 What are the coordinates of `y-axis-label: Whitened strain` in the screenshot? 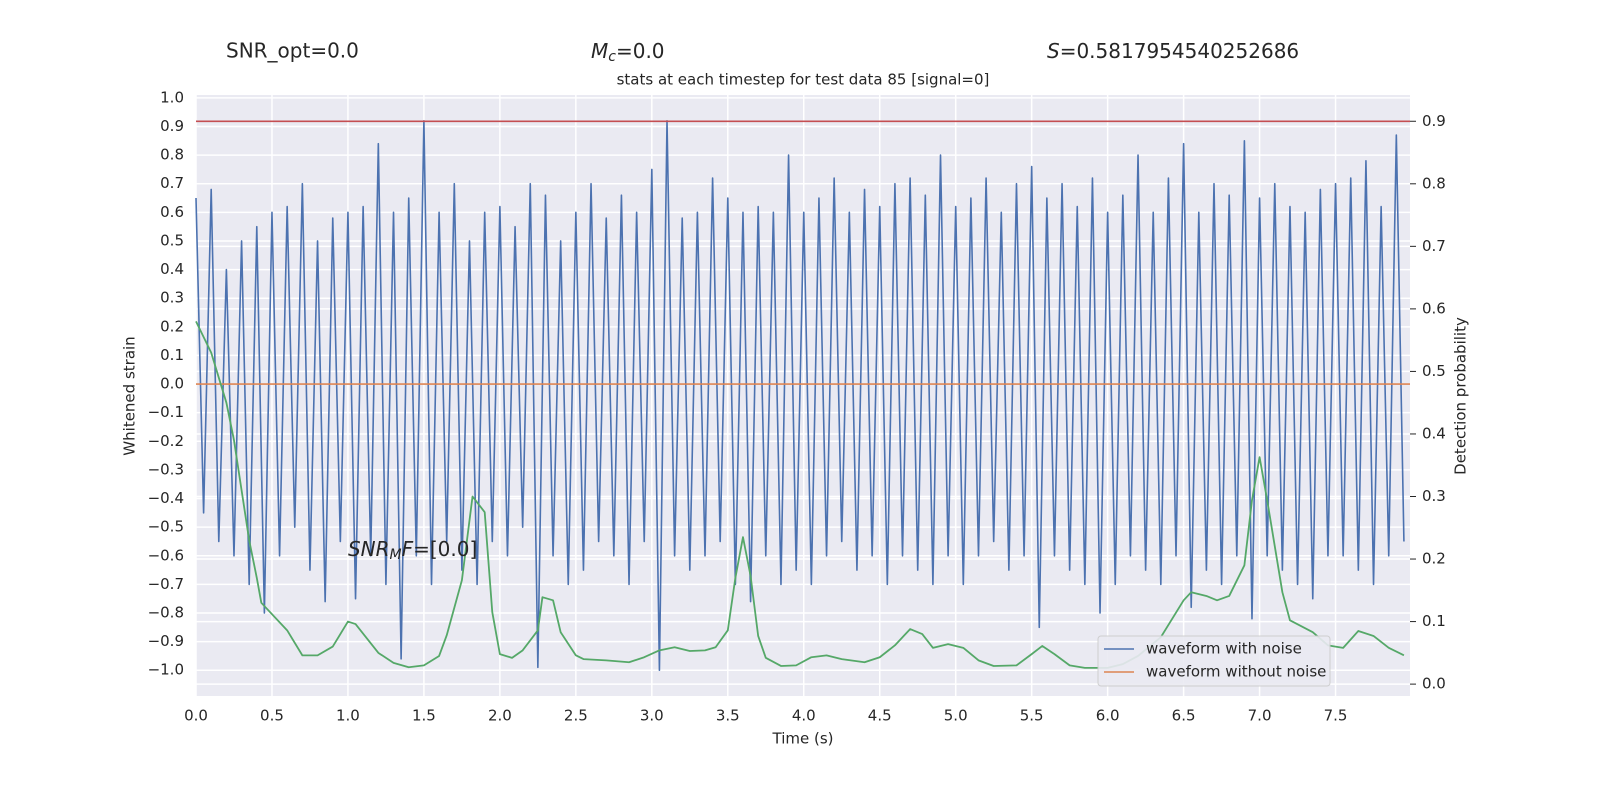 It's located at (130, 395).